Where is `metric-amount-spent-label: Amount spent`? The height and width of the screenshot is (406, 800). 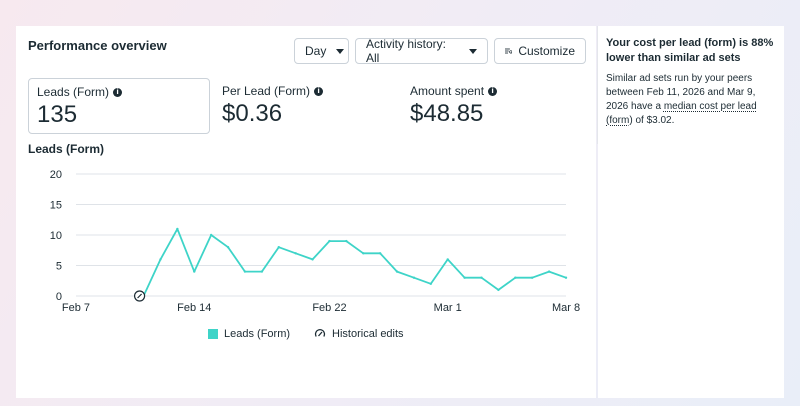
metric-amount-spent-label: Amount spent is located at coordinates (447, 91).